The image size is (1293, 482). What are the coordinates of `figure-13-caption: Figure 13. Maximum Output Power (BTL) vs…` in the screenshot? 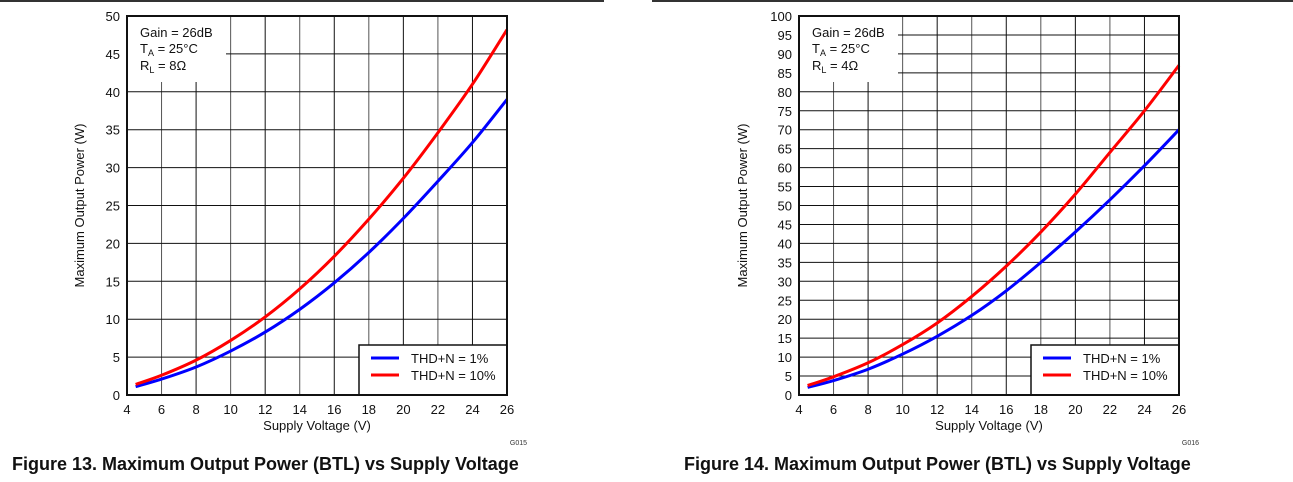 It's located at (265, 464).